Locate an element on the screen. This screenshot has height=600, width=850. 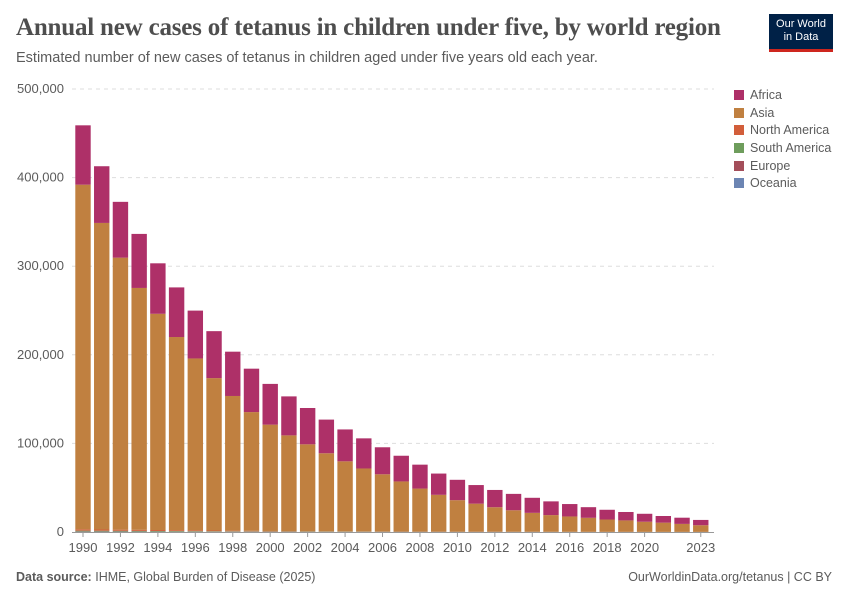
legend-item: Asia is located at coordinates (782, 113).